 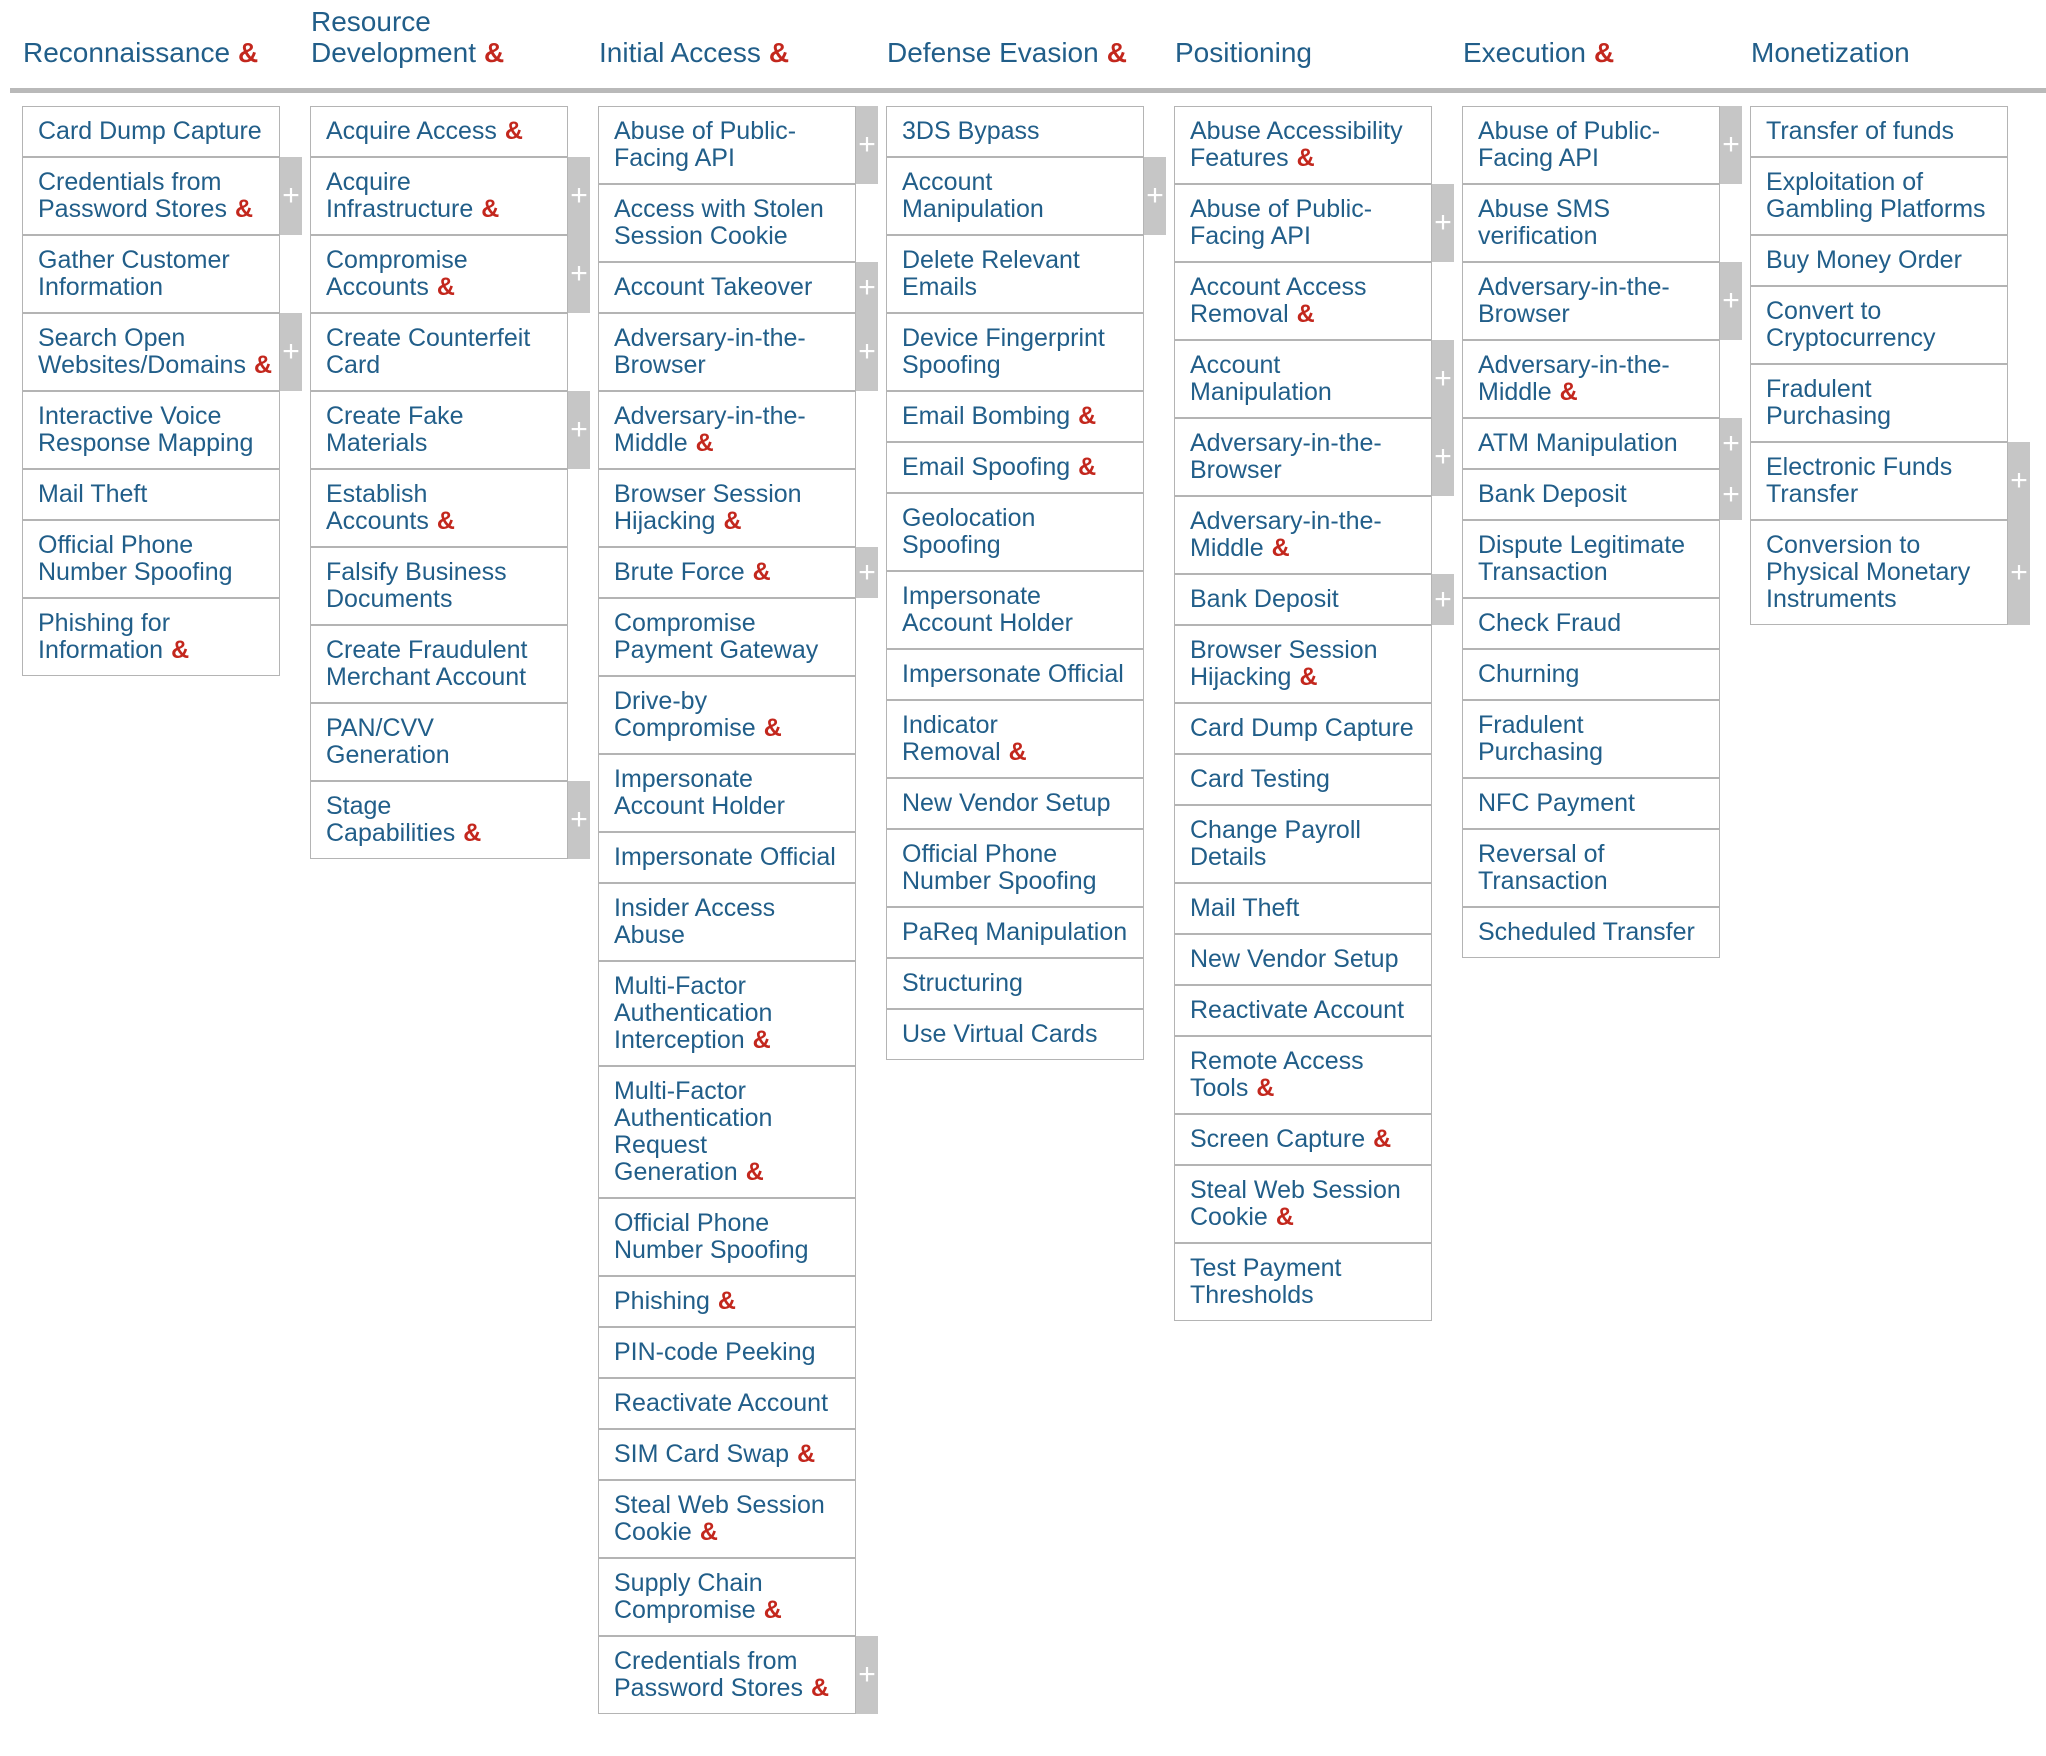 What do you see at coordinates (450, 430) in the screenshot?
I see `technique-cell: Create Fake Materials +` at bounding box center [450, 430].